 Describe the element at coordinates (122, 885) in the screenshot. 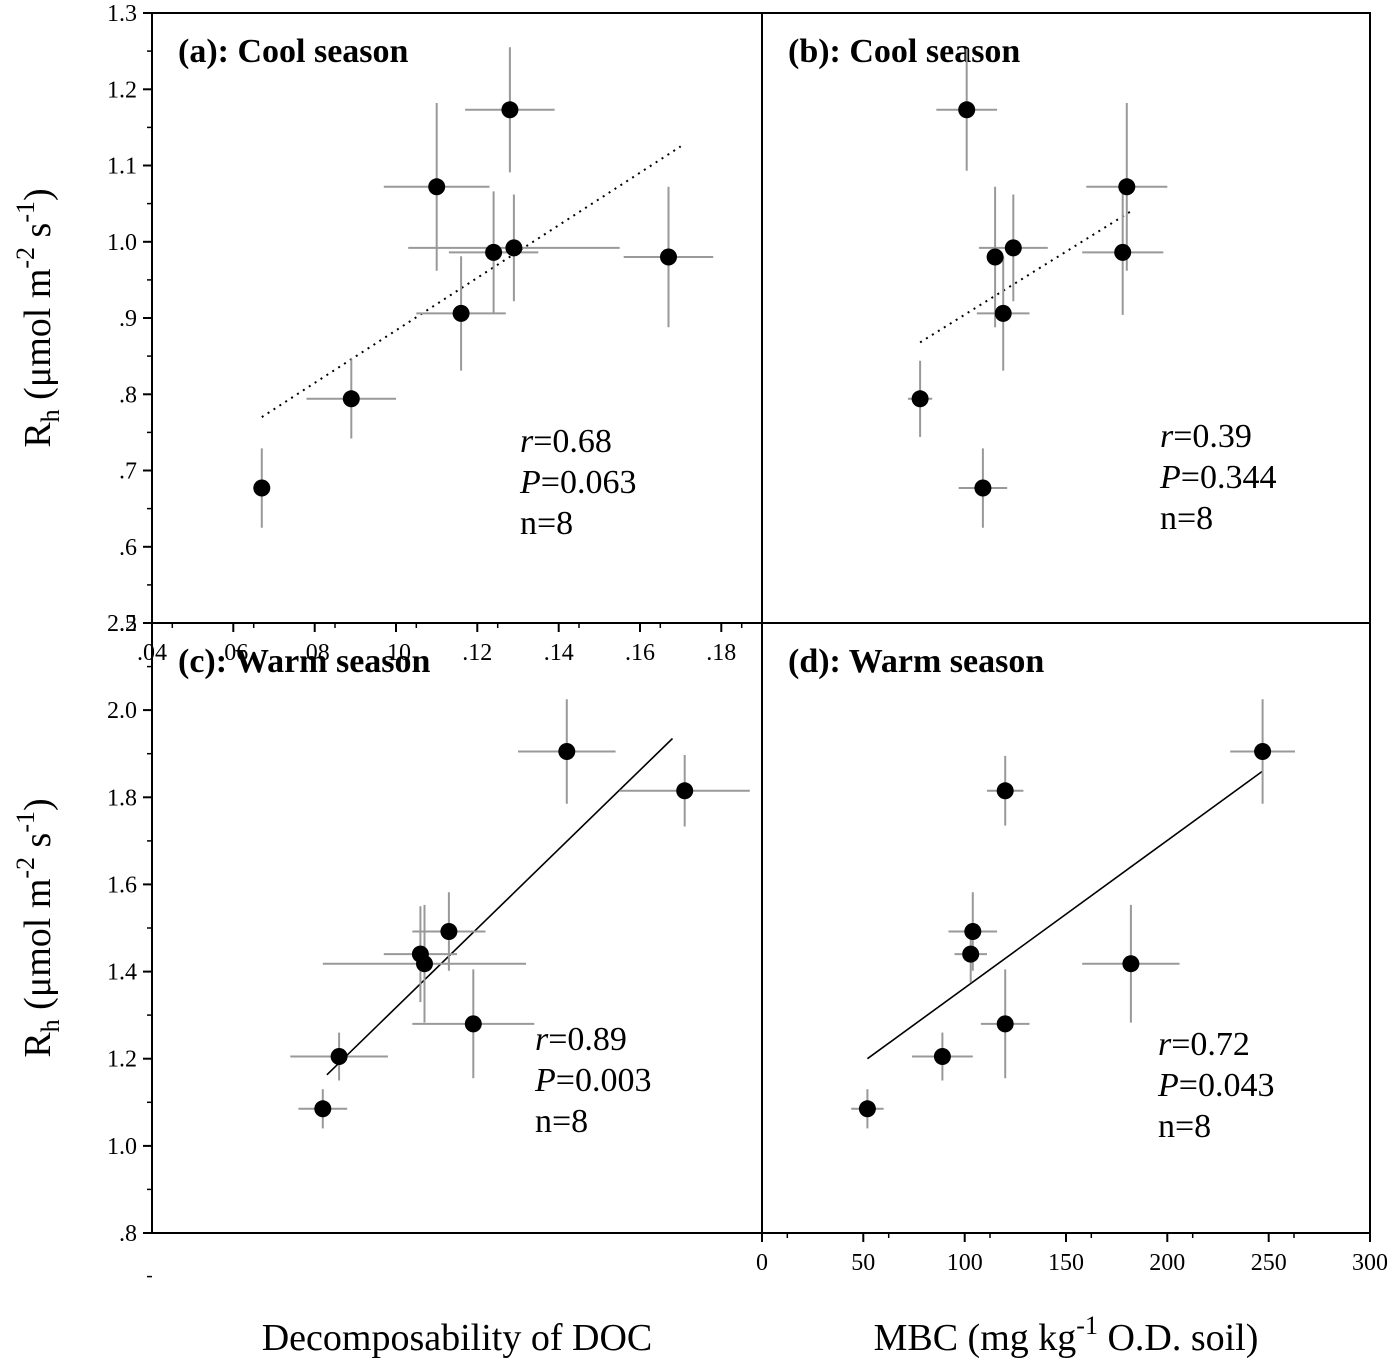

I see `y-tick-label: 1.6` at that location.